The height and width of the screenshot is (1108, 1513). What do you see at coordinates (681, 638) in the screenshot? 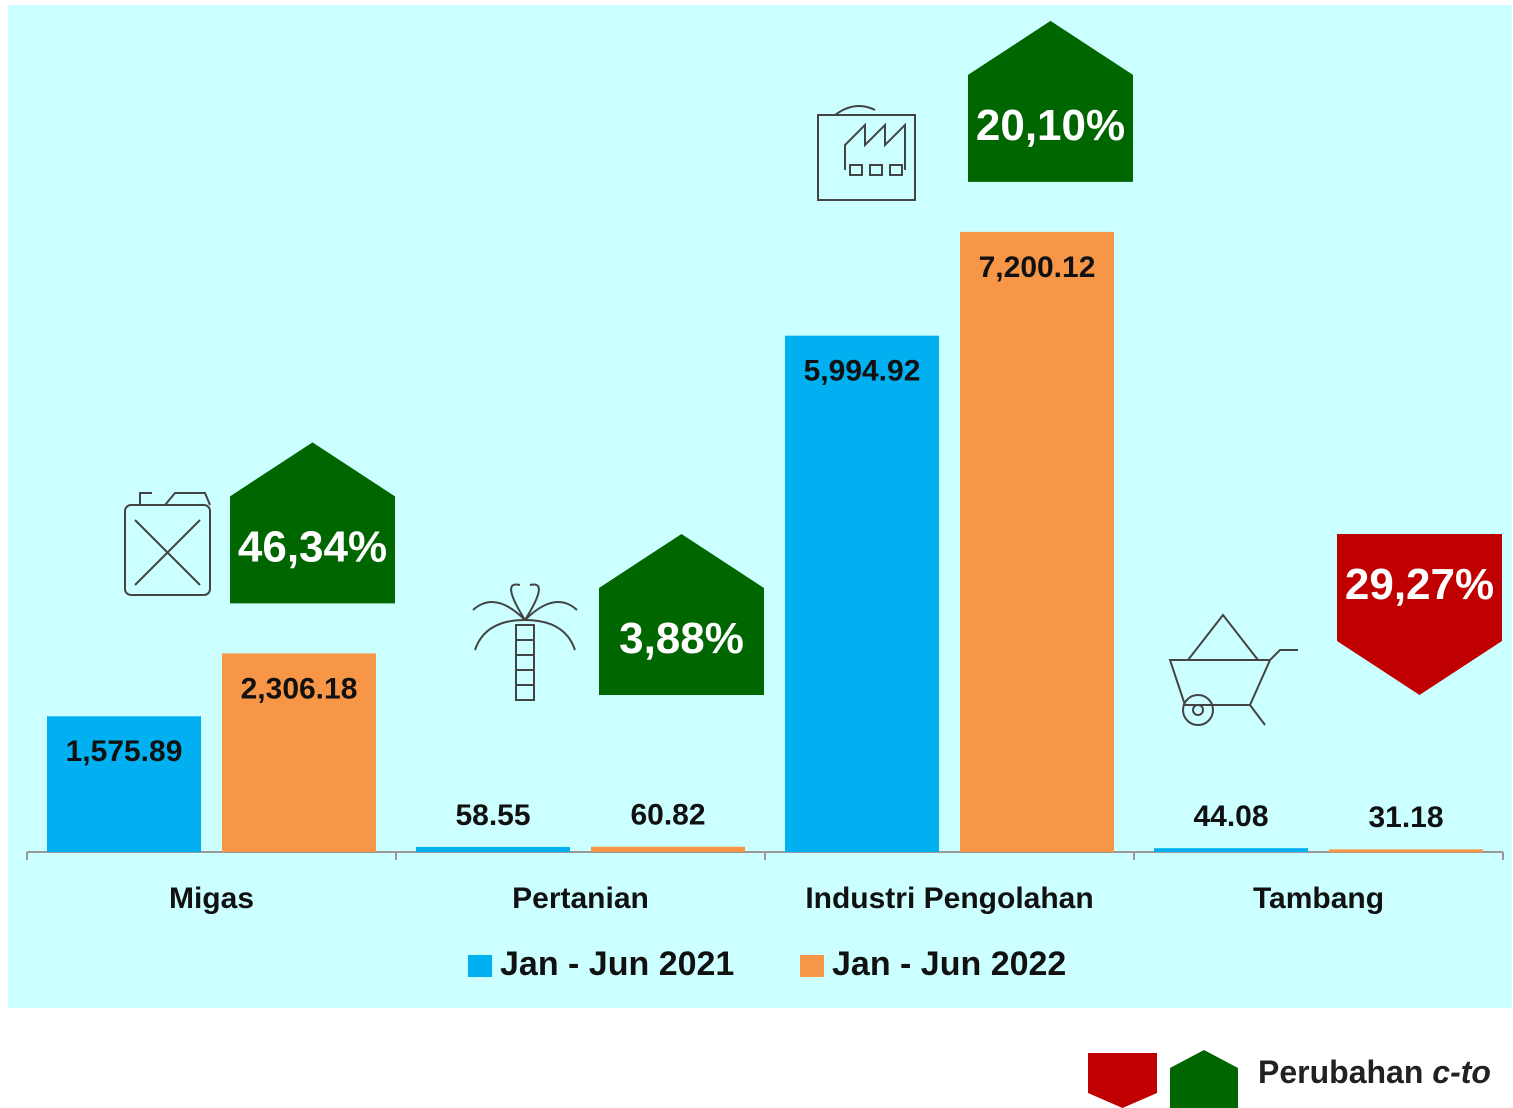
I see `change-label: 3,88%` at bounding box center [681, 638].